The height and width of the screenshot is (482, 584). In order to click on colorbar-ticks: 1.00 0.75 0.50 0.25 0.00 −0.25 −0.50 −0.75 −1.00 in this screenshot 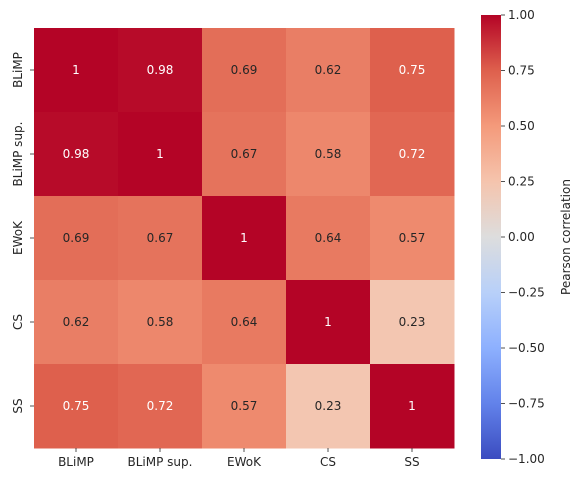, I will do `click(523, 237)`.